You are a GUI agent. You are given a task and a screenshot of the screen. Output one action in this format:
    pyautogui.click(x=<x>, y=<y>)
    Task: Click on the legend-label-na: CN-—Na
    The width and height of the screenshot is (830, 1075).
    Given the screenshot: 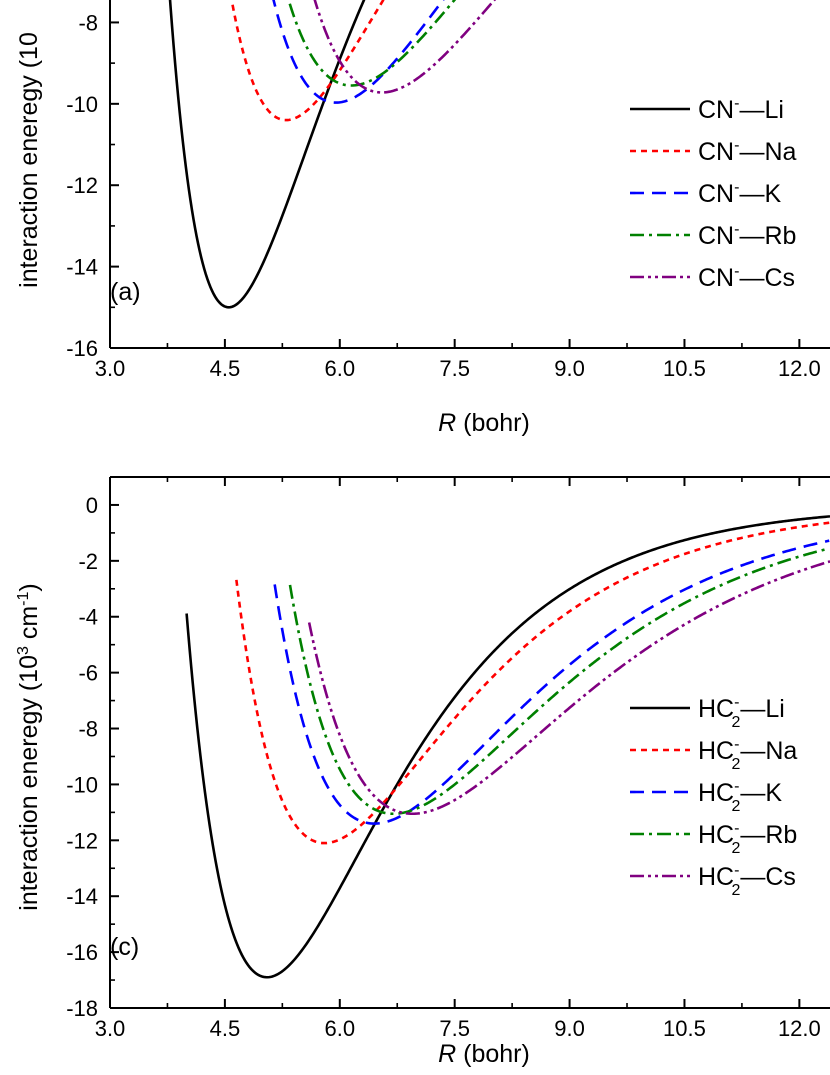 What is the action you would take?
    pyautogui.click(x=747, y=151)
    